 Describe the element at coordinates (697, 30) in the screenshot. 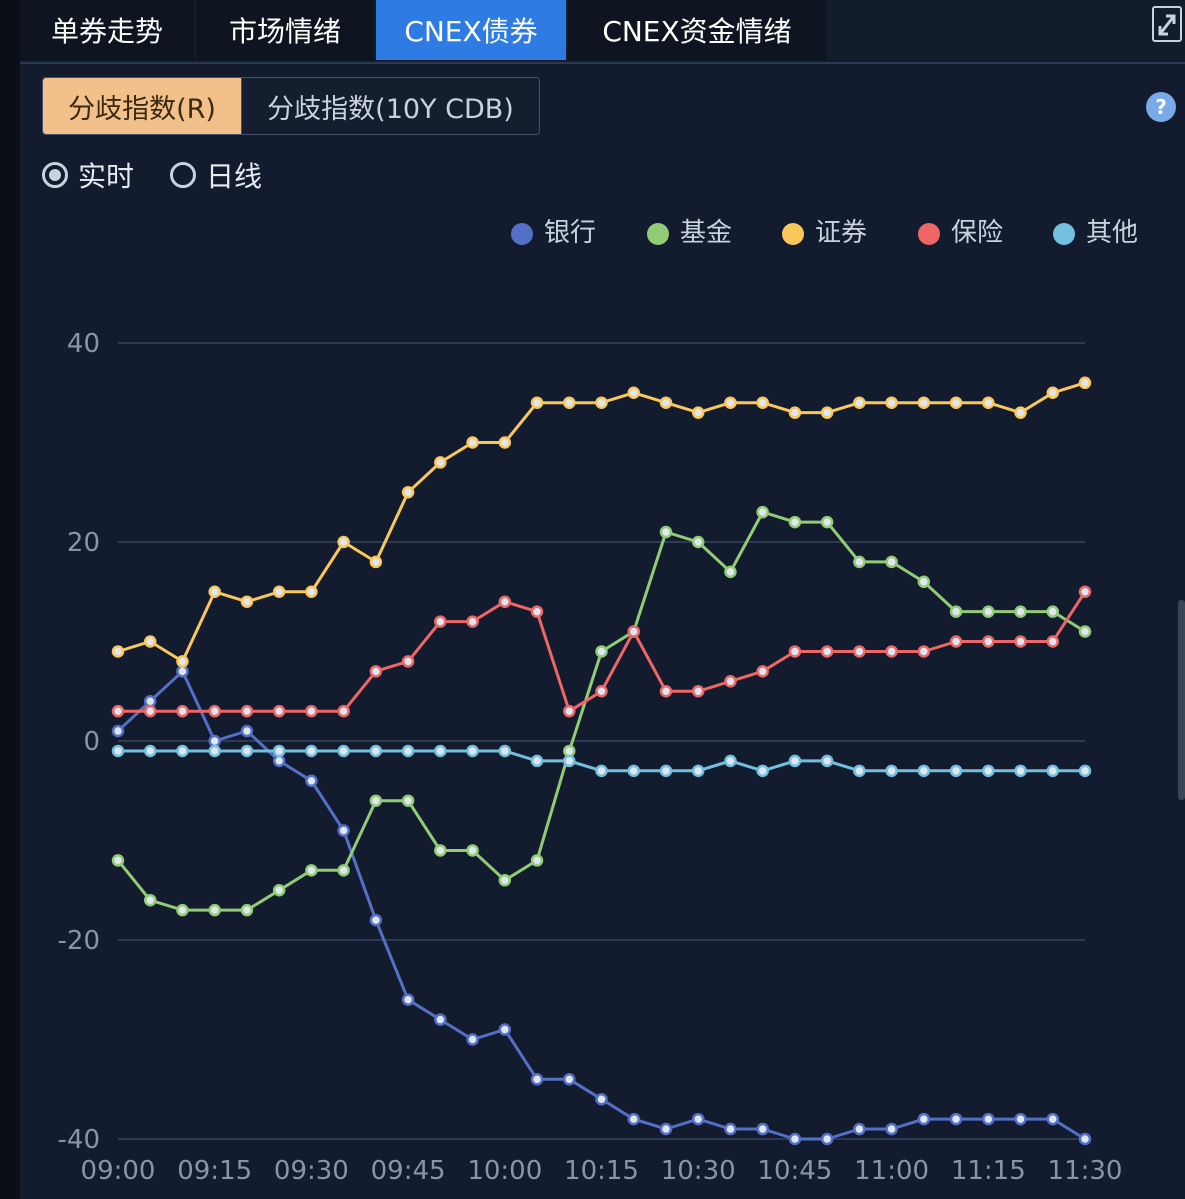

I see `tab-cnex-funding-sentiment: CNEX资金情绪` at that location.